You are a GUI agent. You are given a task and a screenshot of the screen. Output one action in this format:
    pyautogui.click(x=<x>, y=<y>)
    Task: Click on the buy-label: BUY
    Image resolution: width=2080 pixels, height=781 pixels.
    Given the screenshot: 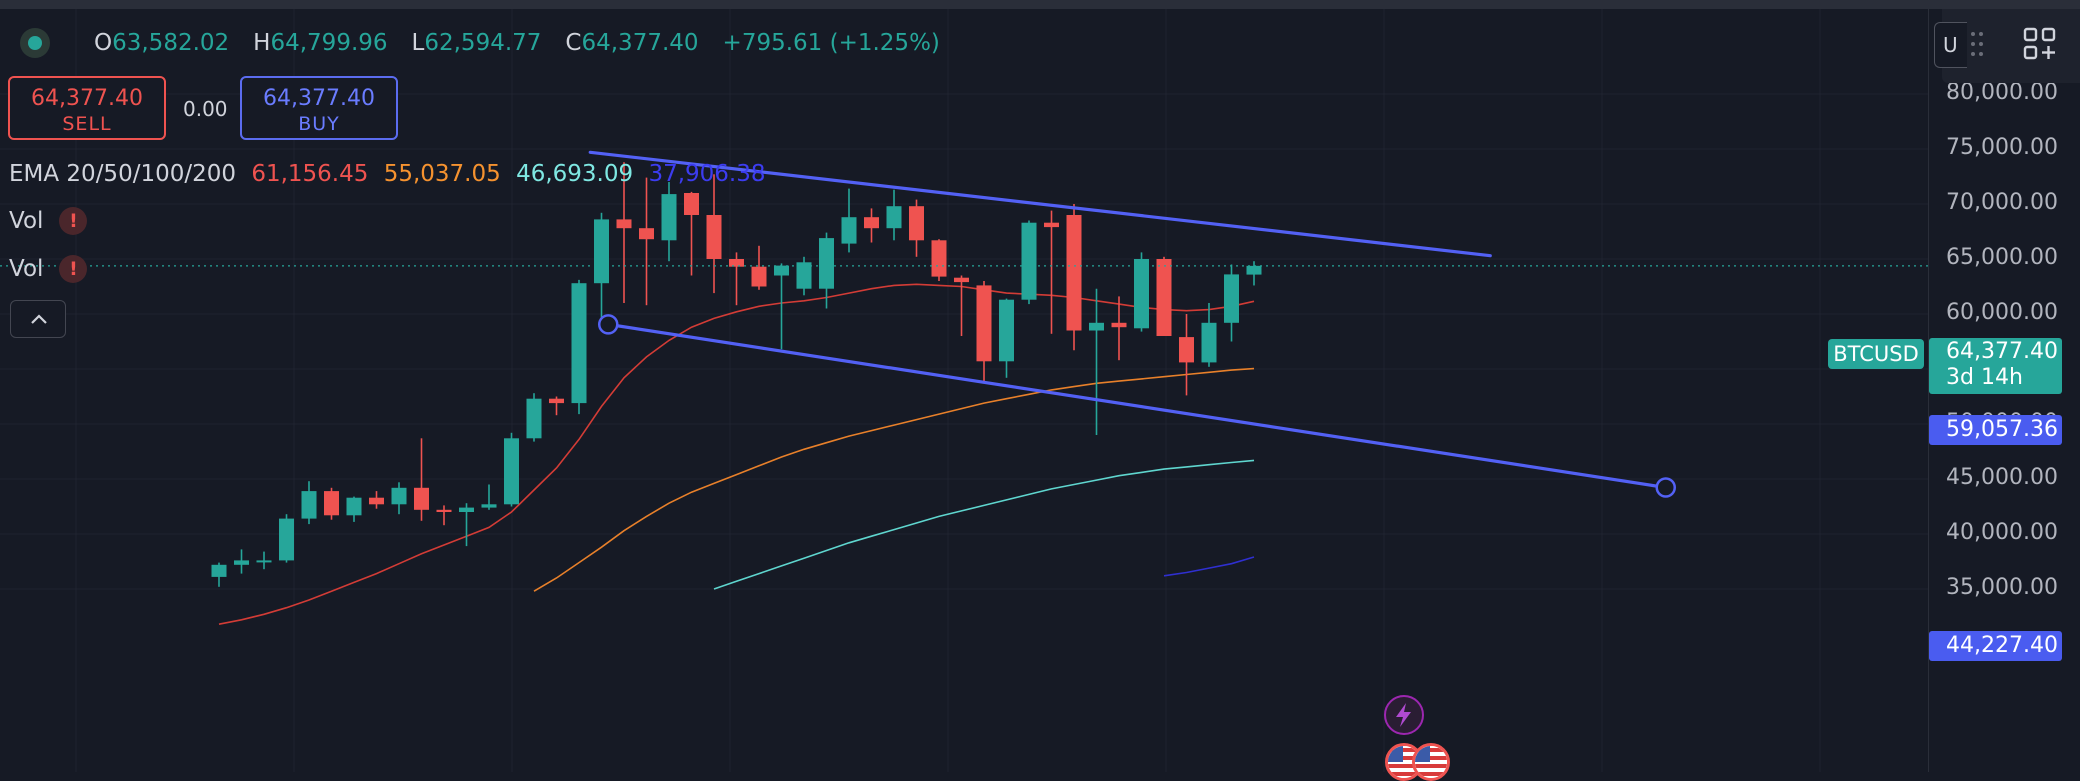 What is the action you would take?
    pyautogui.click(x=319, y=124)
    